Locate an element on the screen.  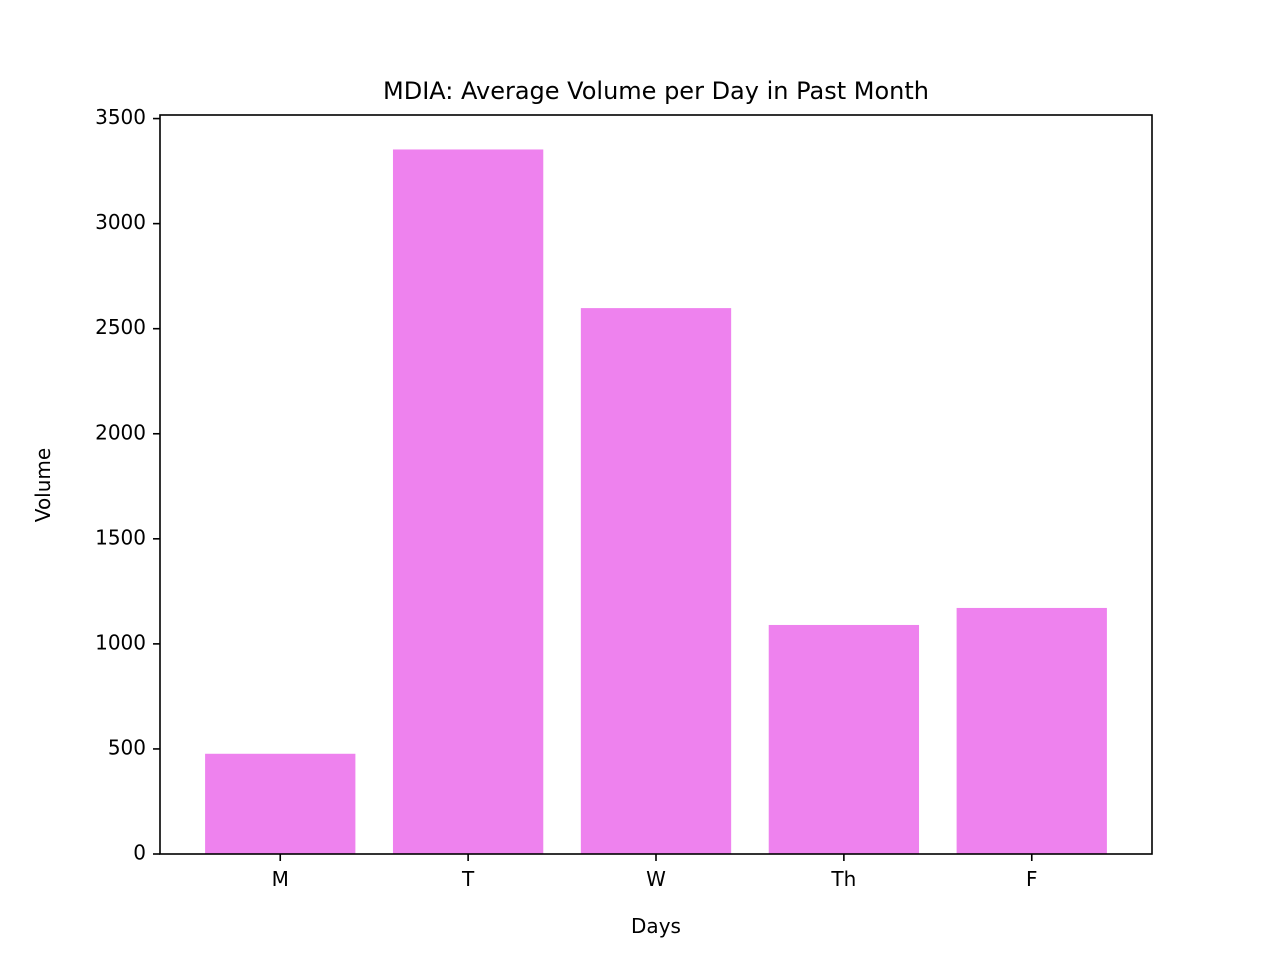
bar-th is located at coordinates (844, 739).